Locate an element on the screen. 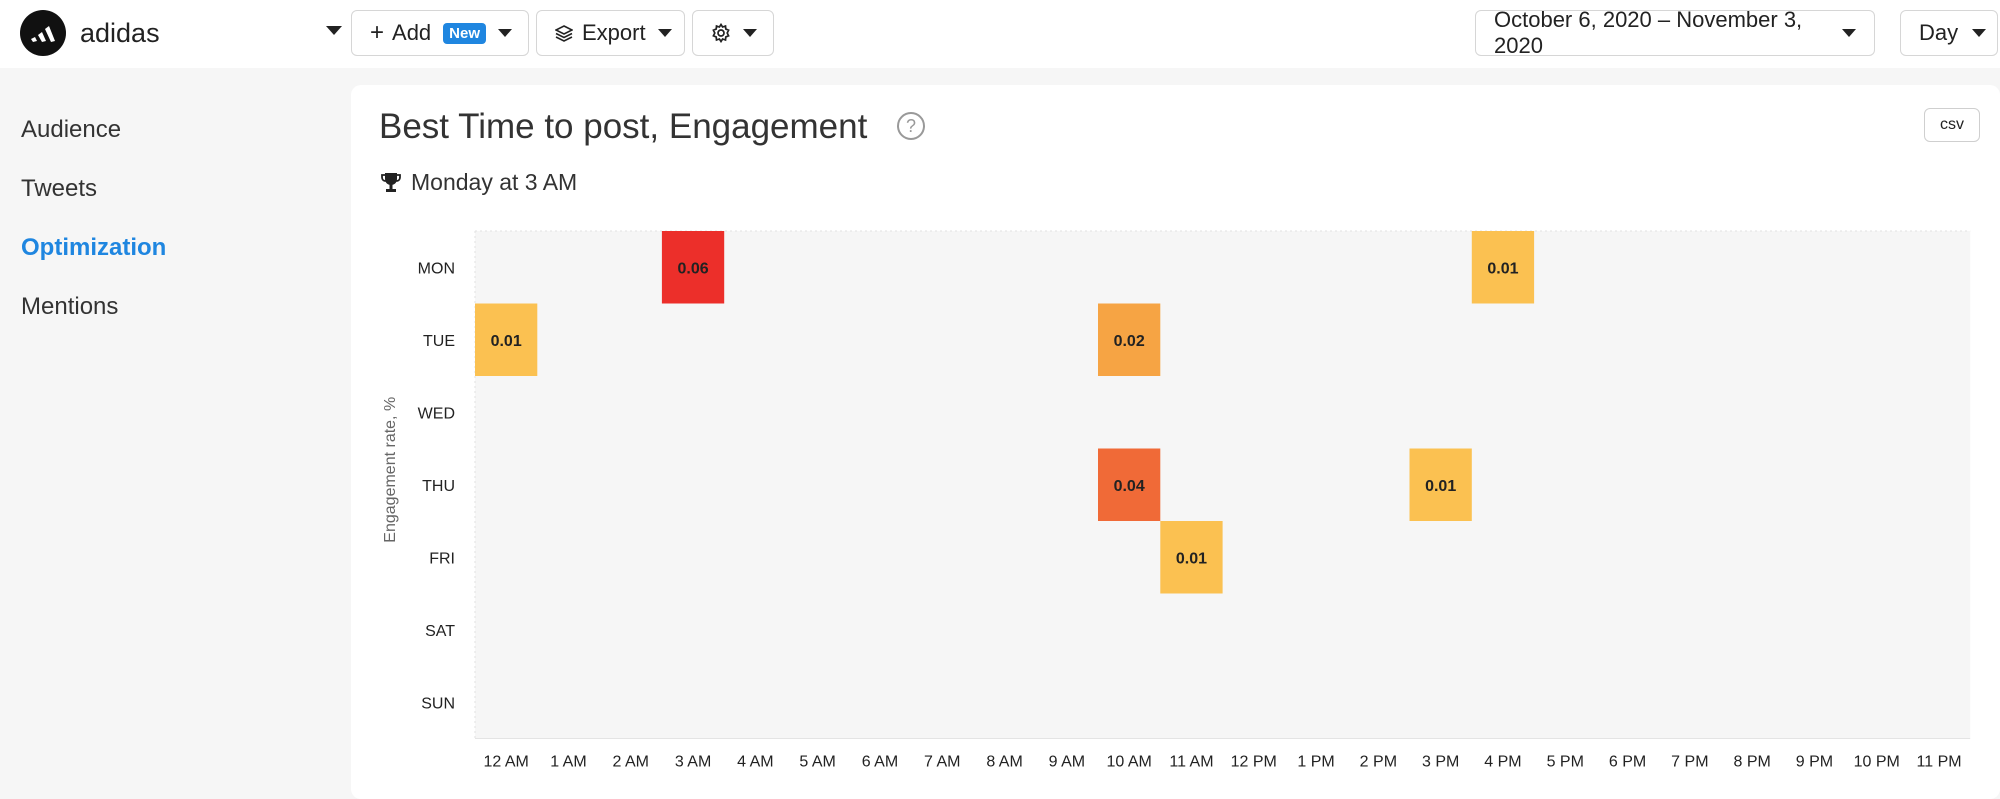 Image resolution: width=2000 pixels, height=799 pixels. column-label-7-pm: 7 PM is located at coordinates (1689, 762).